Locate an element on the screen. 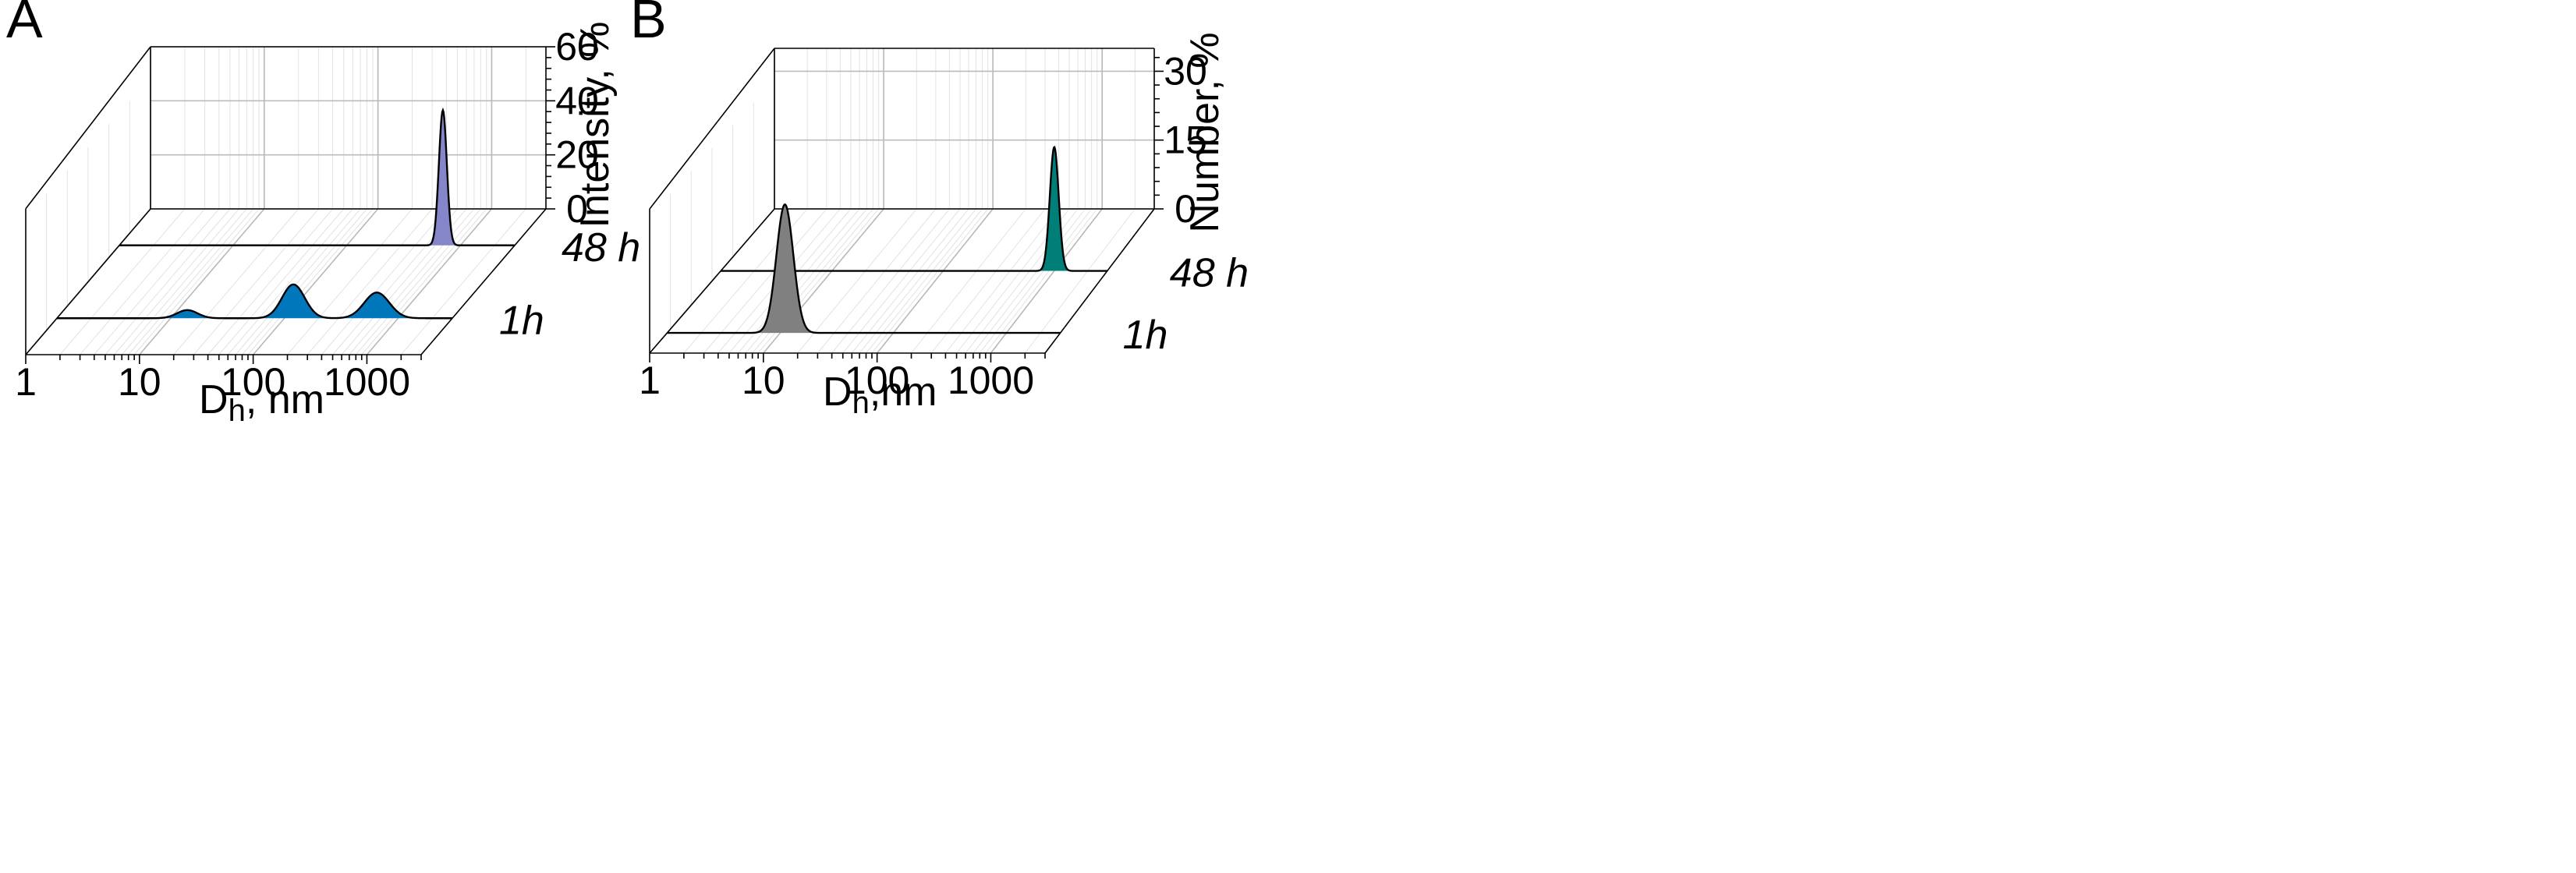  y-axis-label: Number, % is located at coordinates (1205, 132).